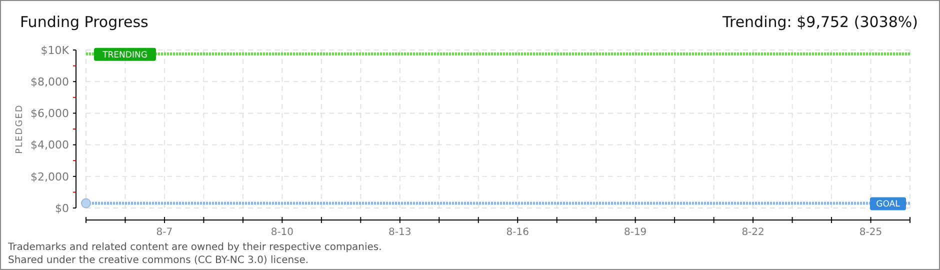 The width and height of the screenshot is (940, 270). What do you see at coordinates (49, 177) in the screenshot?
I see `y-tick-label: $2,000` at bounding box center [49, 177].